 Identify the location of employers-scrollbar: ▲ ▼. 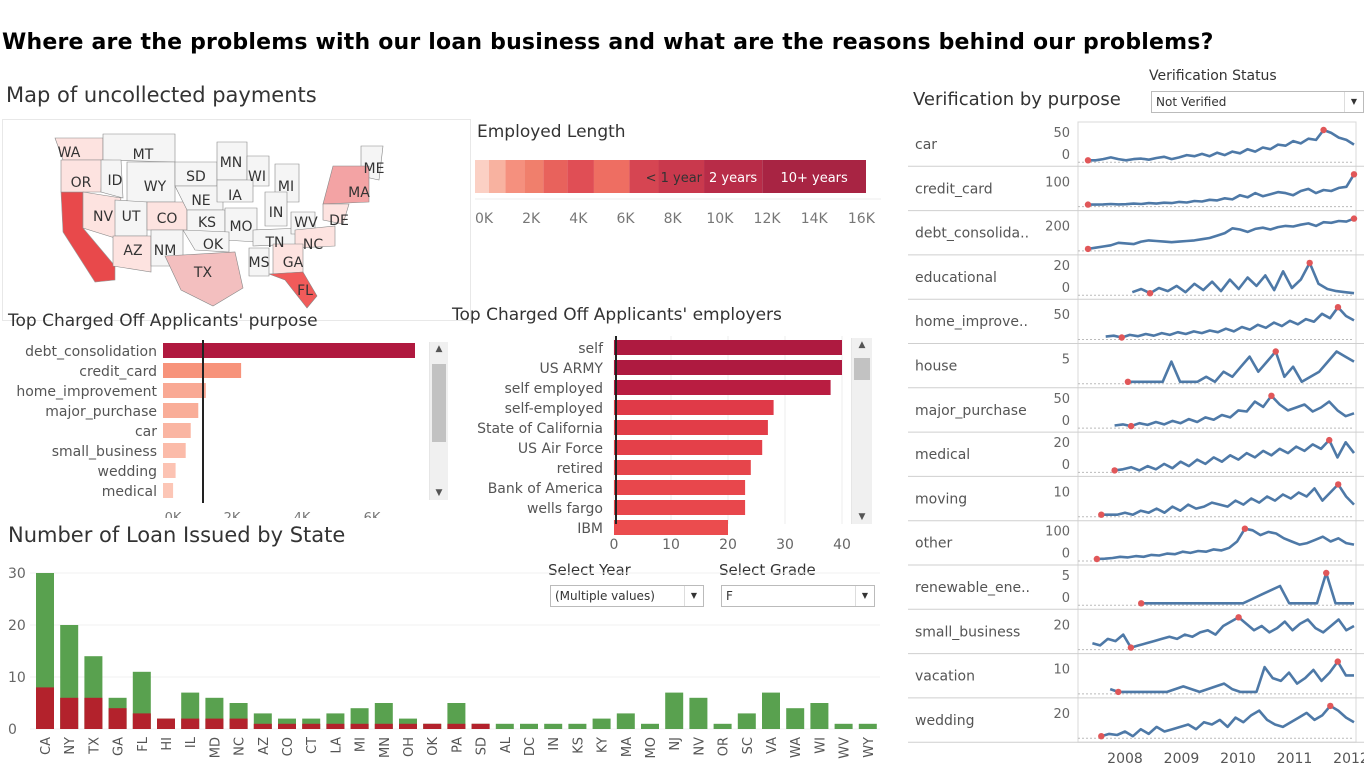
(861, 431).